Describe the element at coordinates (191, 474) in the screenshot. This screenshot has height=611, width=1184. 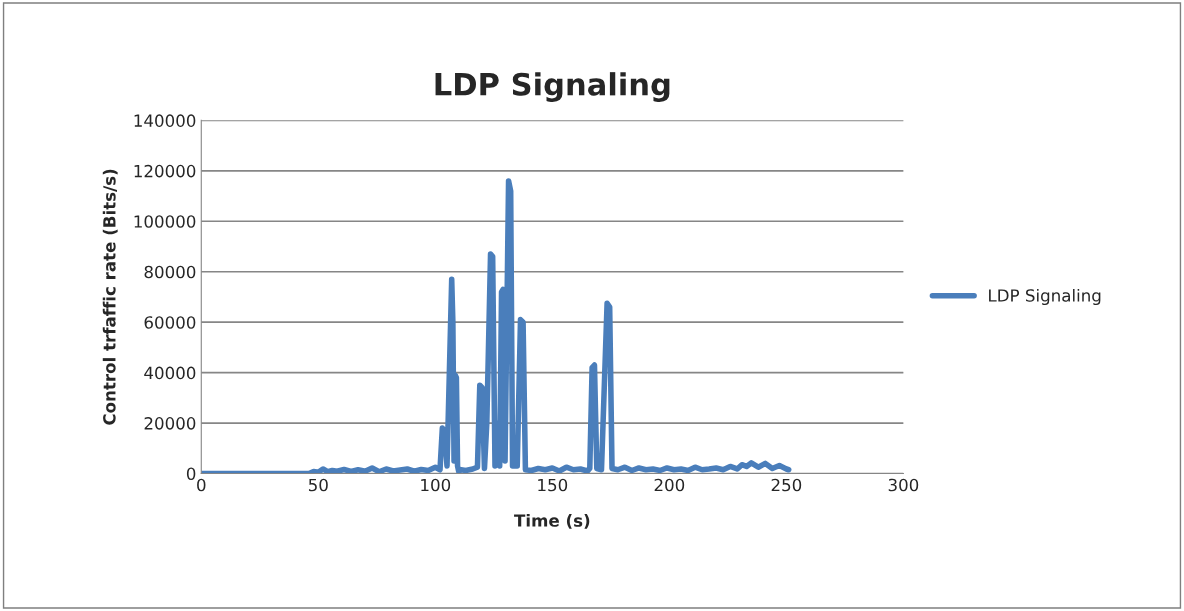
I see `y-tick-label: 0` at that location.